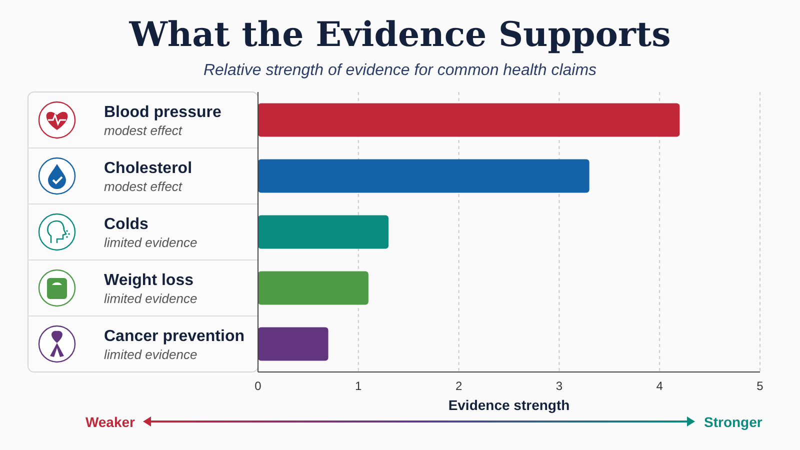 The height and width of the screenshot is (450, 800). Describe the element at coordinates (149, 280) in the screenshot. I see `y-tick-label: Weight loss` at that location.